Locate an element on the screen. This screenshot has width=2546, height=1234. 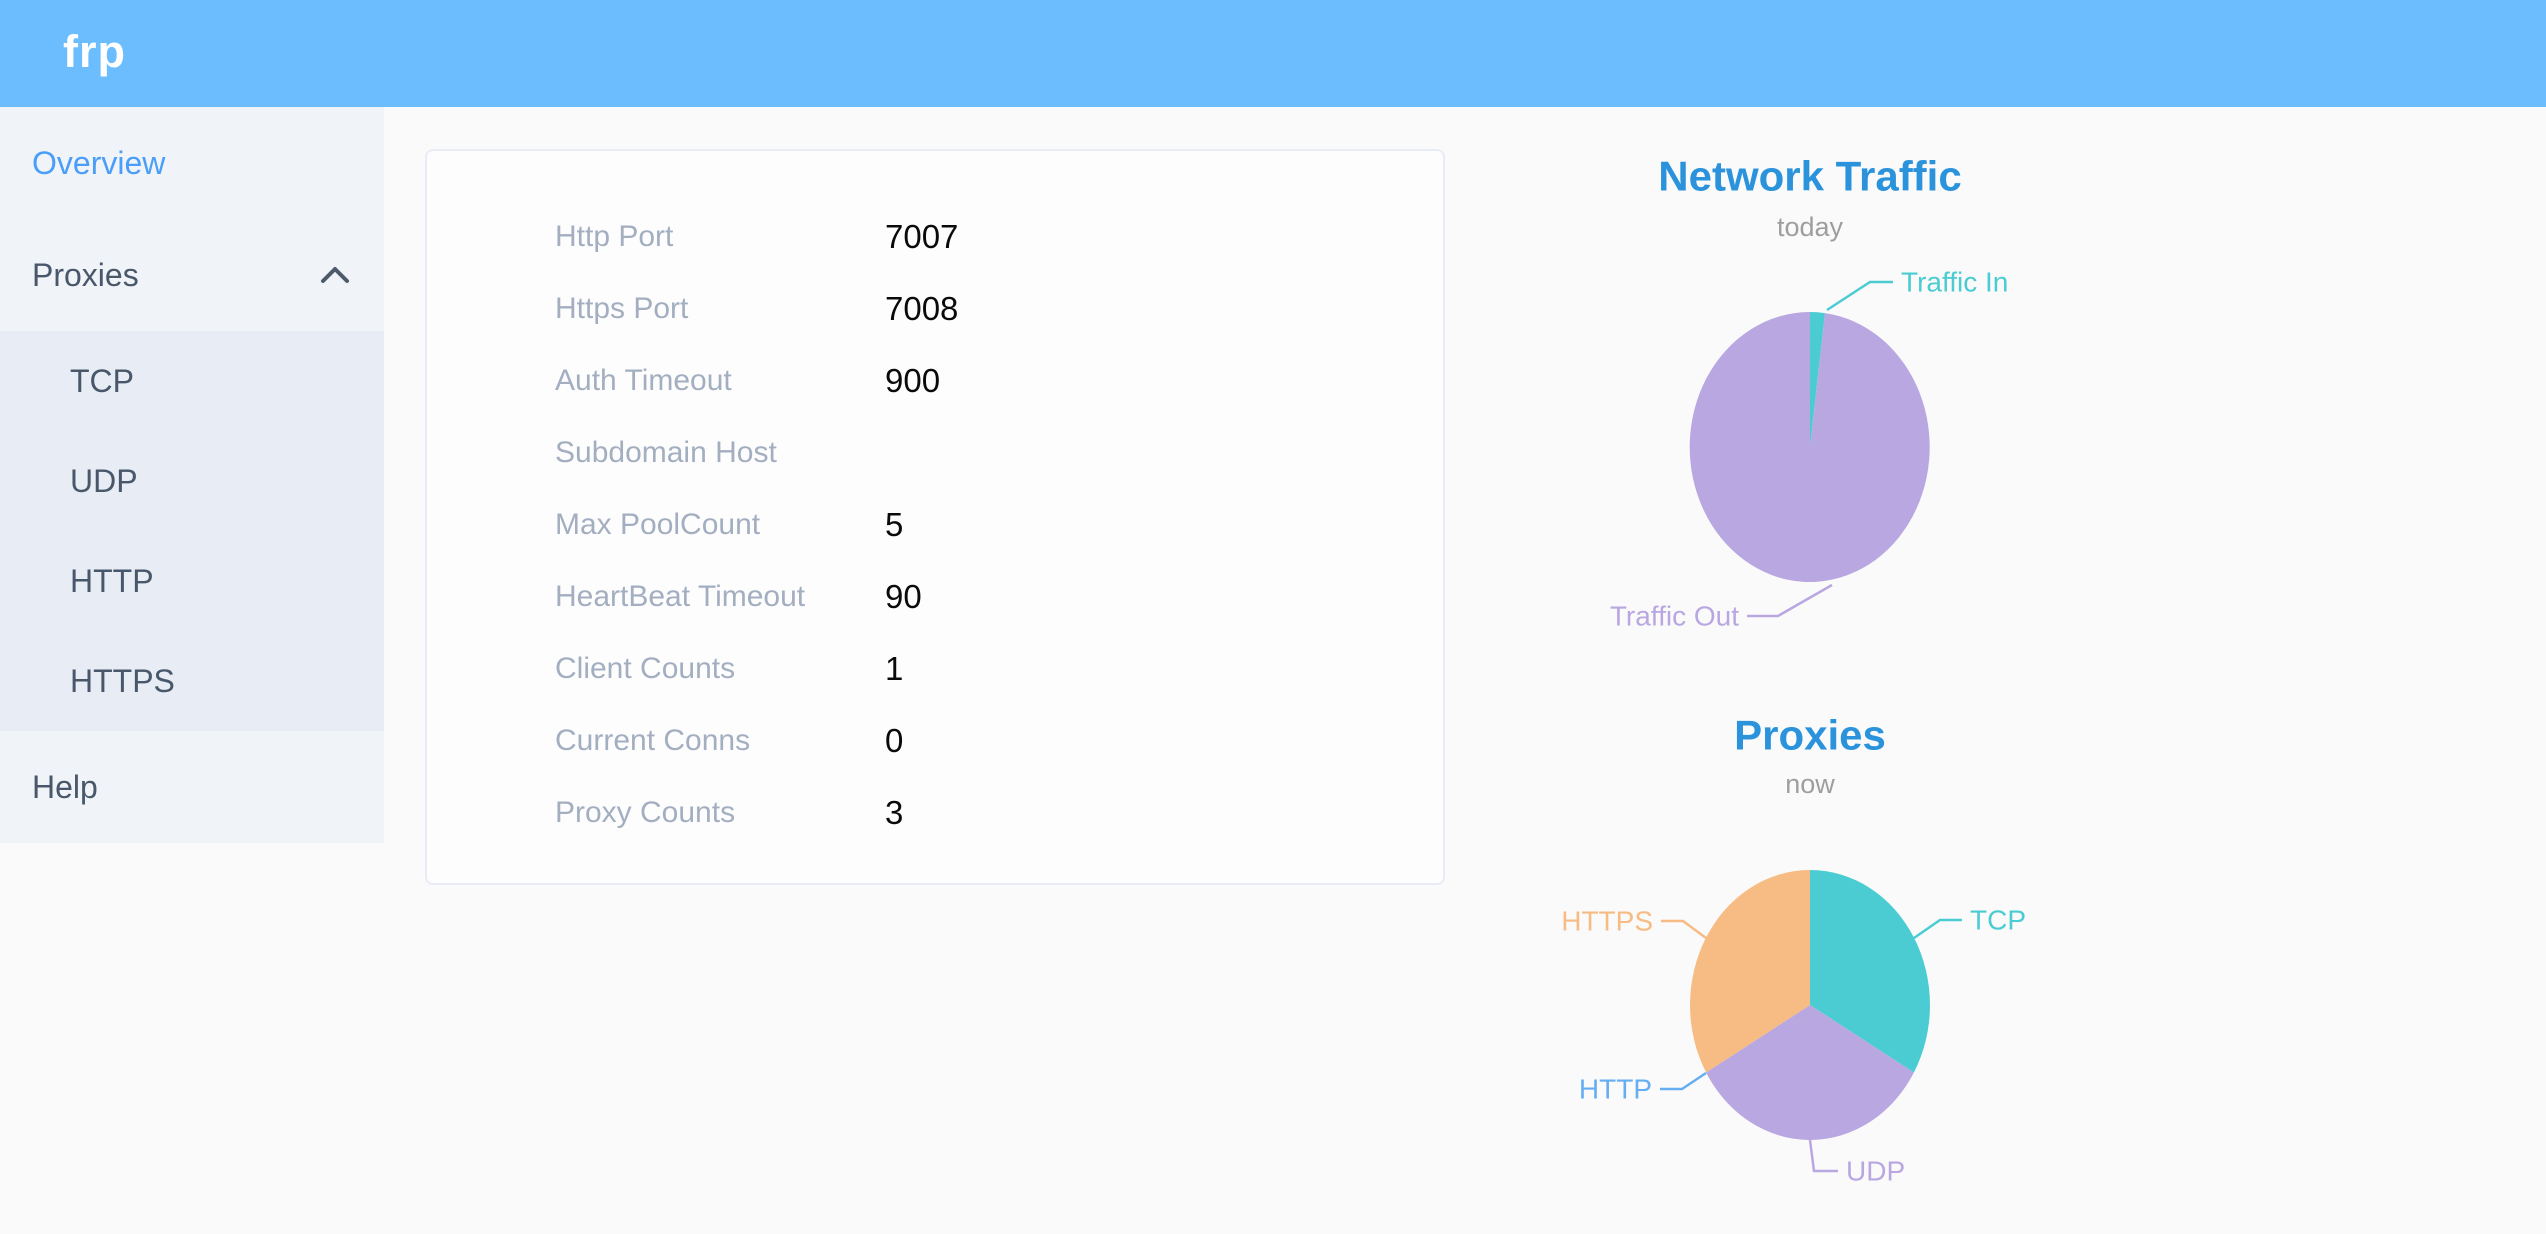
config-row-proxy-counts: Proxy Counts 3 is located at coordinates (999, 813).